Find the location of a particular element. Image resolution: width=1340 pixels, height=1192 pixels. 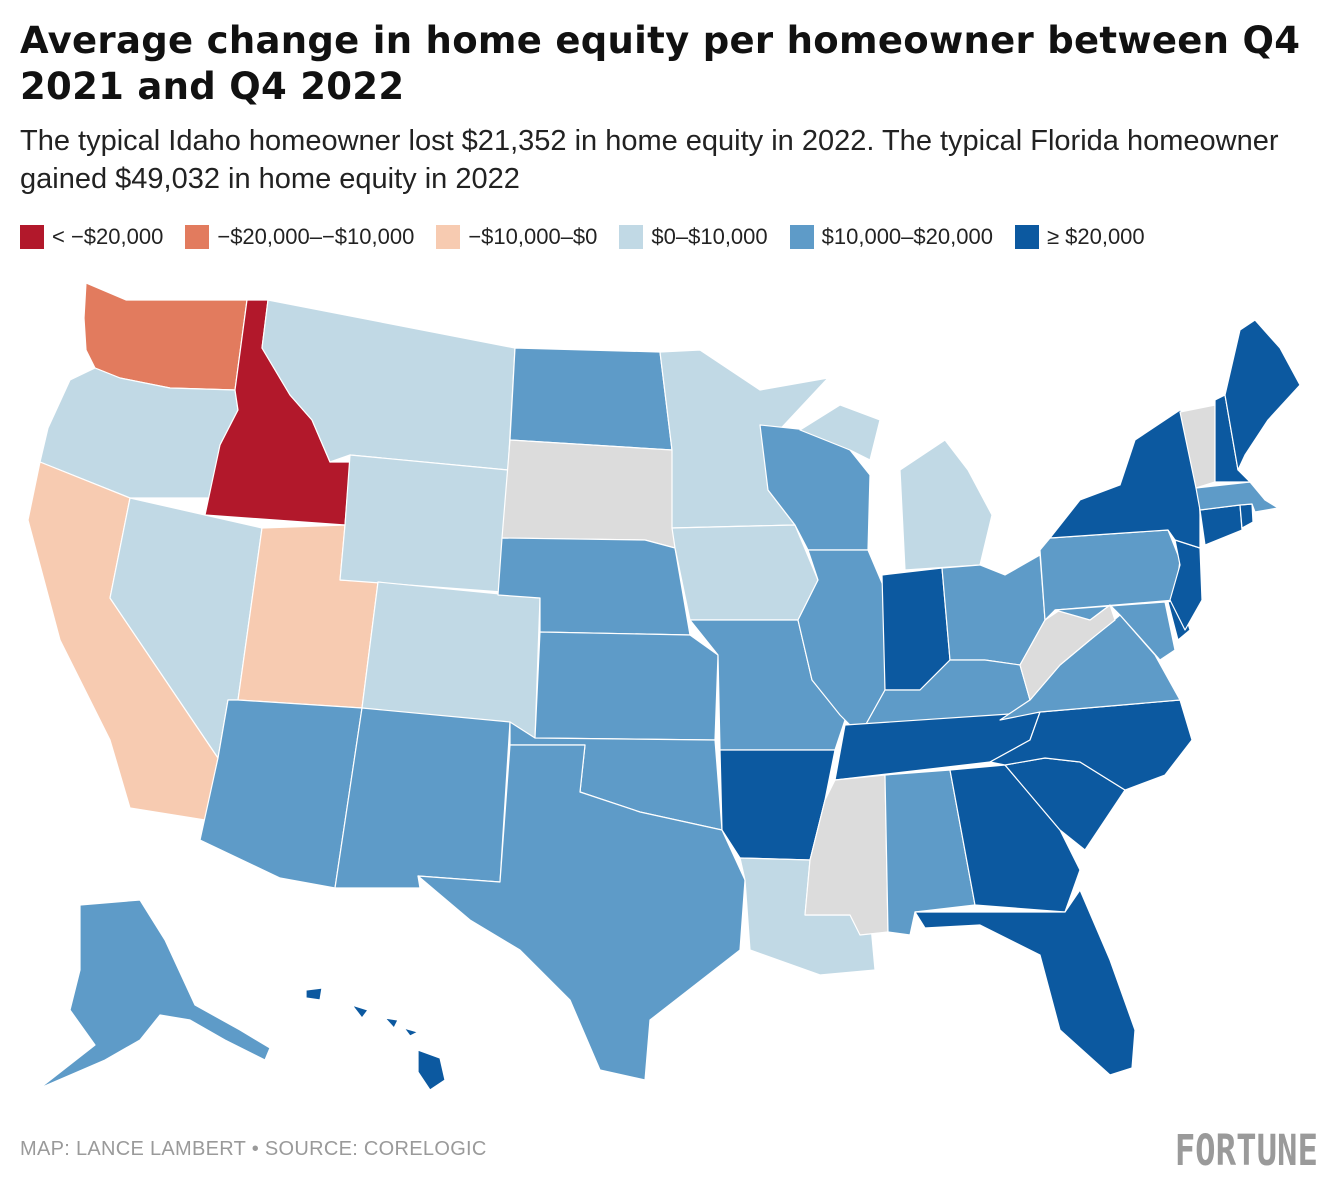

legend-item: $0–$10,000 is located at coordinates (693, 237).